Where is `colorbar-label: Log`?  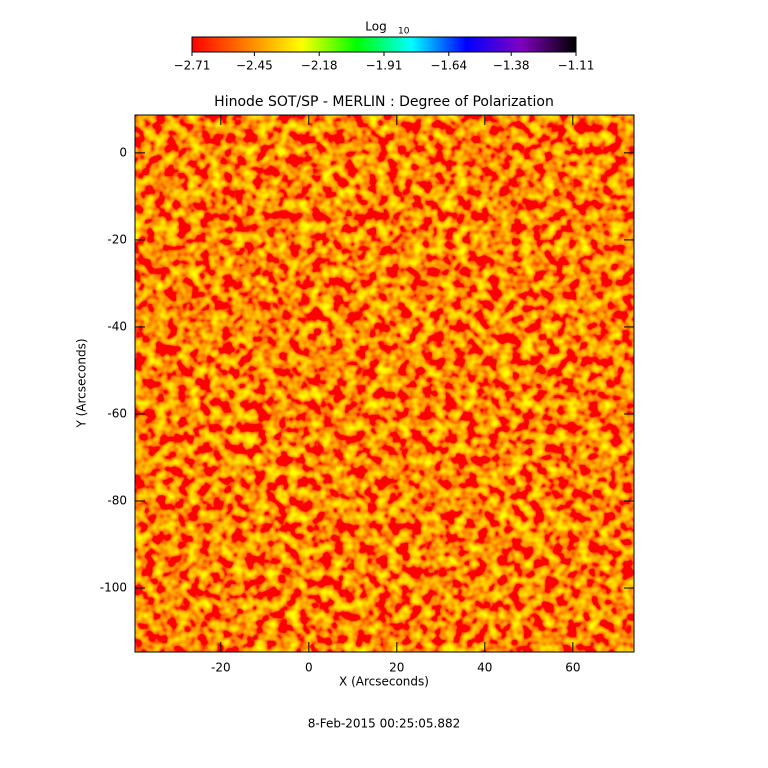 colorbar-label: Log is located at coordinates (375, 27).